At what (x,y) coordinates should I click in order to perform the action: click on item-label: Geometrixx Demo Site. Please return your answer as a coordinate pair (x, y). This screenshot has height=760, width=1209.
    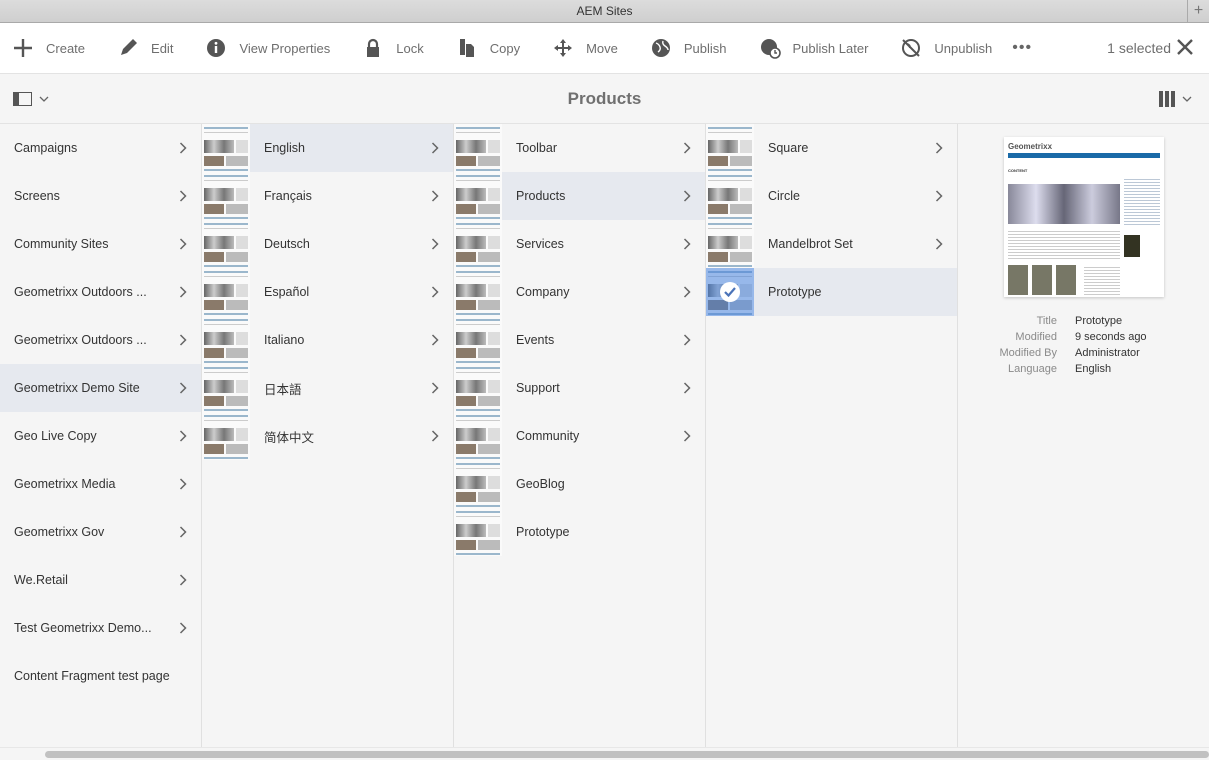
    Looking at the image, I should click on (77, 388).